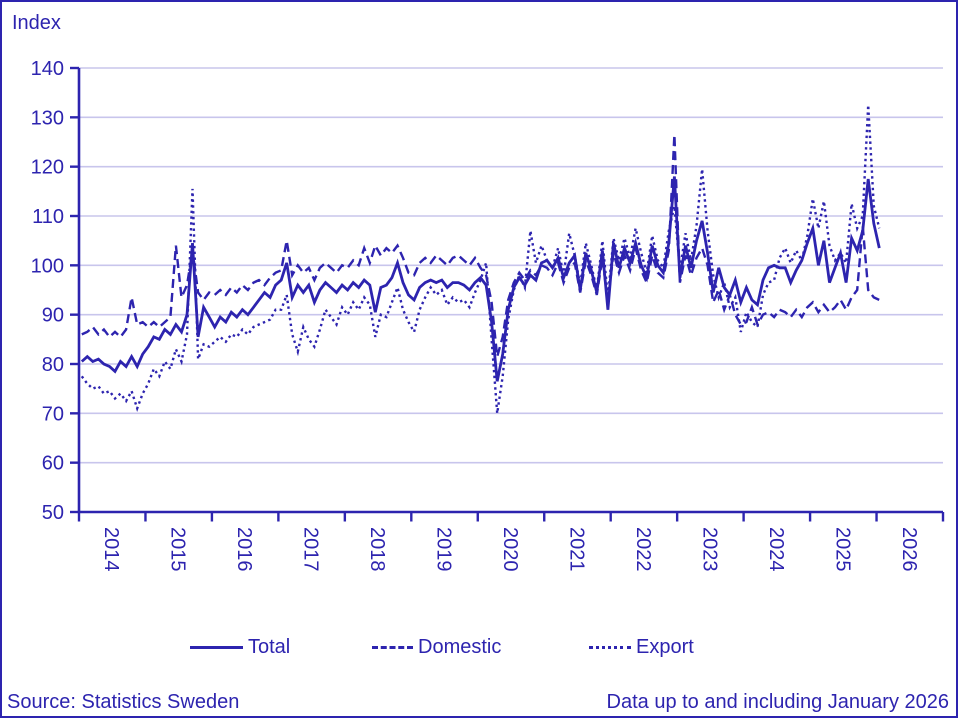 The image size is (958, 718). I want to click on x-tick-label-2021: 2021, so click(576, 549).